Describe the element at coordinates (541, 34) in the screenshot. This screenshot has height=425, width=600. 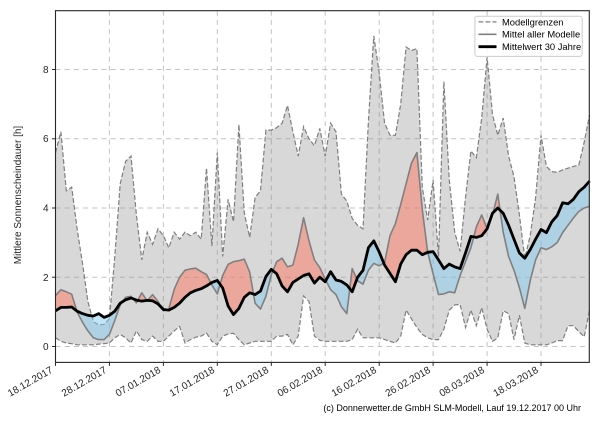
I see `svg-text: Mittel aller Modelle` at that location.